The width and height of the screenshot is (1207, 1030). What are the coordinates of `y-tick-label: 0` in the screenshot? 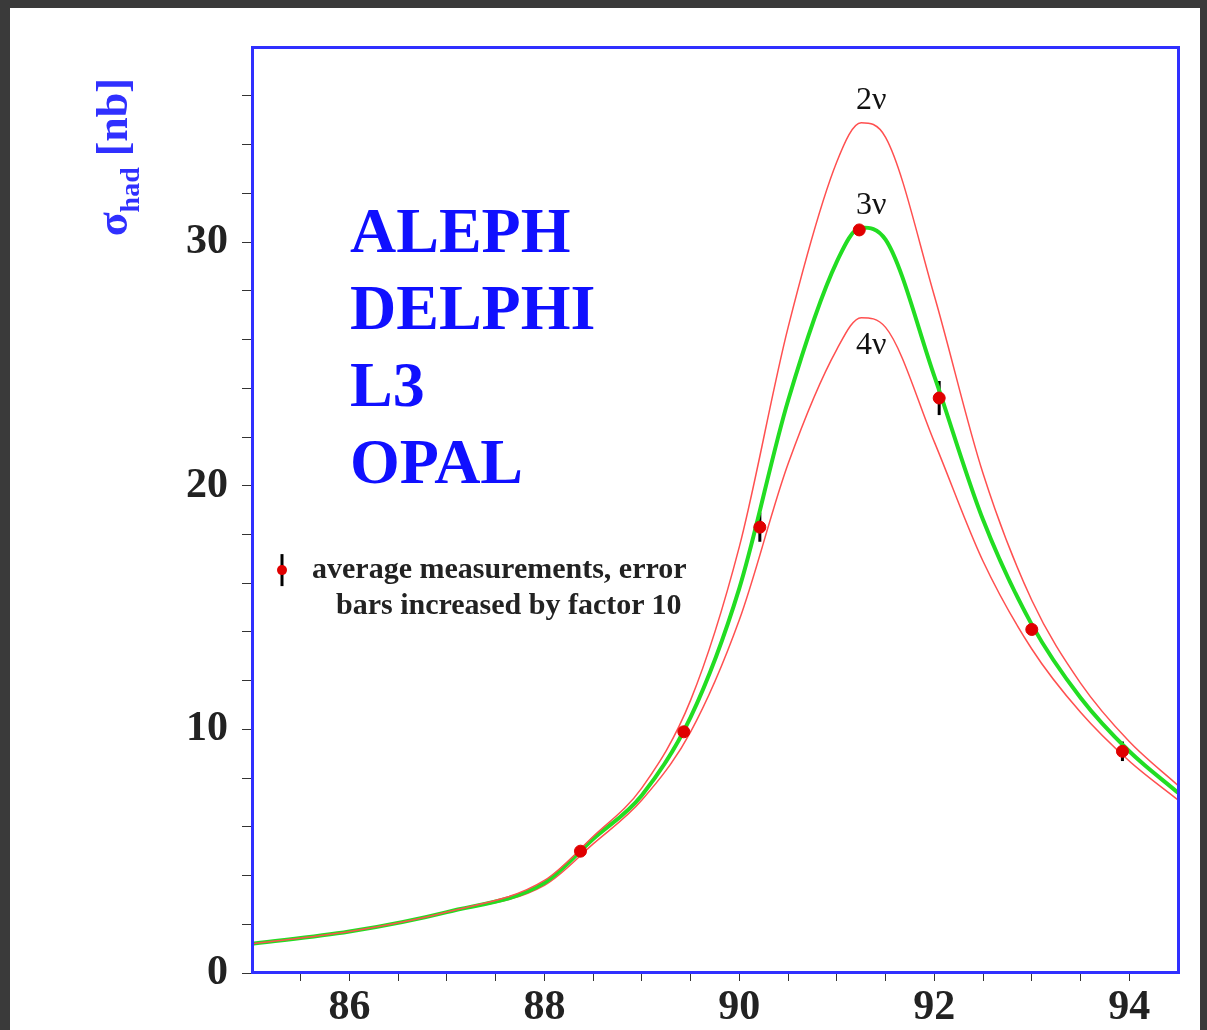 It's located at (217, 969).